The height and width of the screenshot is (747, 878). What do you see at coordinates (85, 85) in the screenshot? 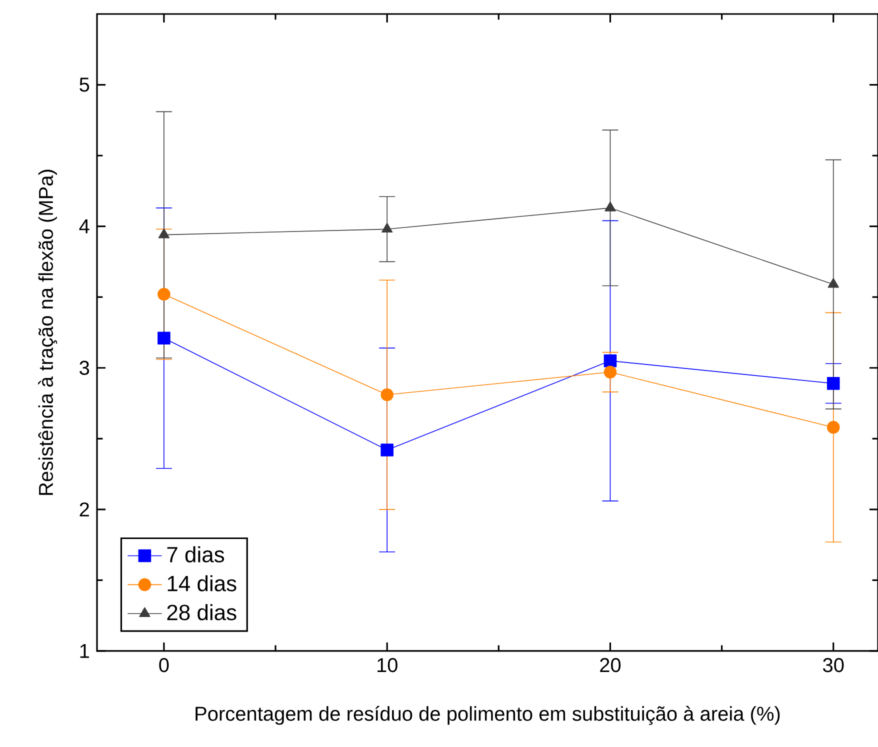
I see `y-tick-label: 5` at bounding box center [85, 85].